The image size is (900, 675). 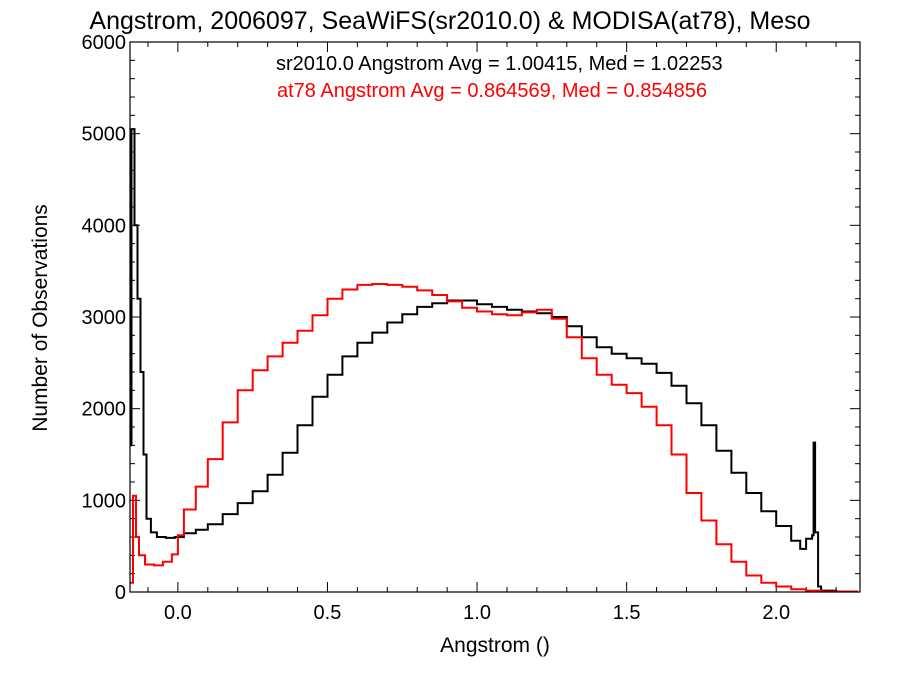 What do you see at coordinates (104, 318) in the screenshot?
I see `y-tick-label: 3000` at bounding box center [104, 318].